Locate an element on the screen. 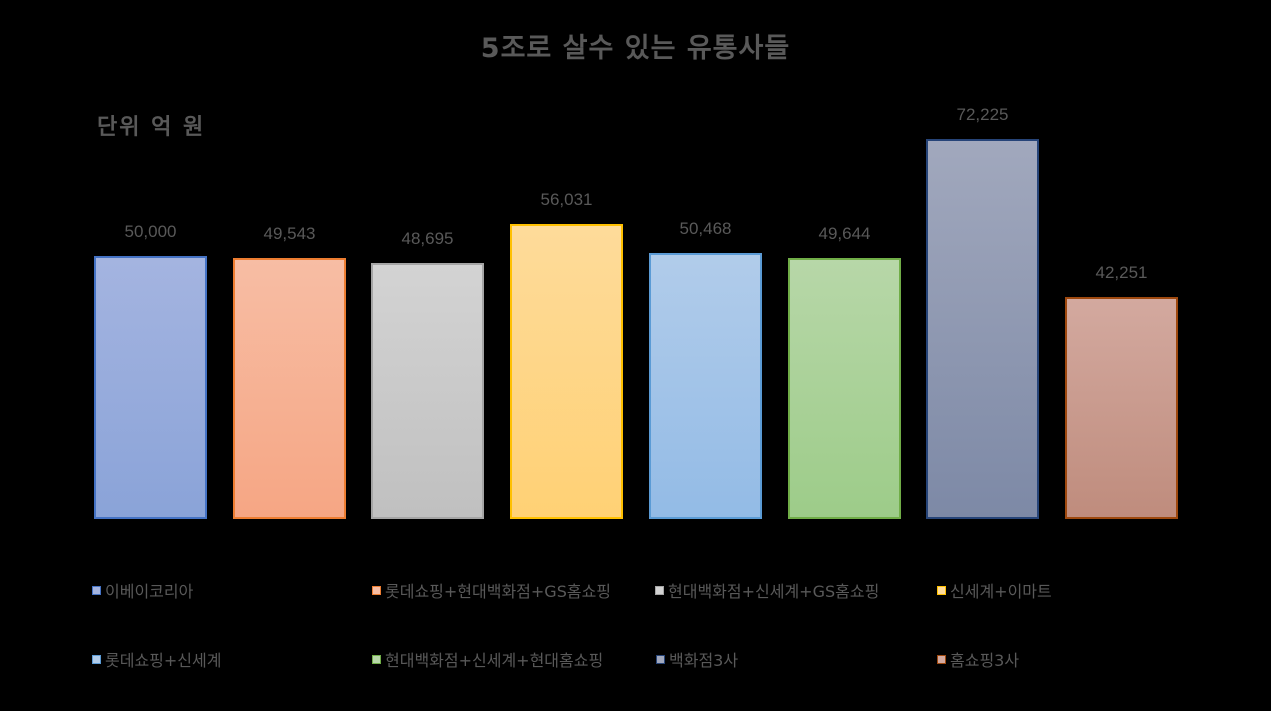 The image size is (1271, 711). legend-item: 현대백화점+신세계+현대홈쇼핑 is located at coordinates (487, 659).